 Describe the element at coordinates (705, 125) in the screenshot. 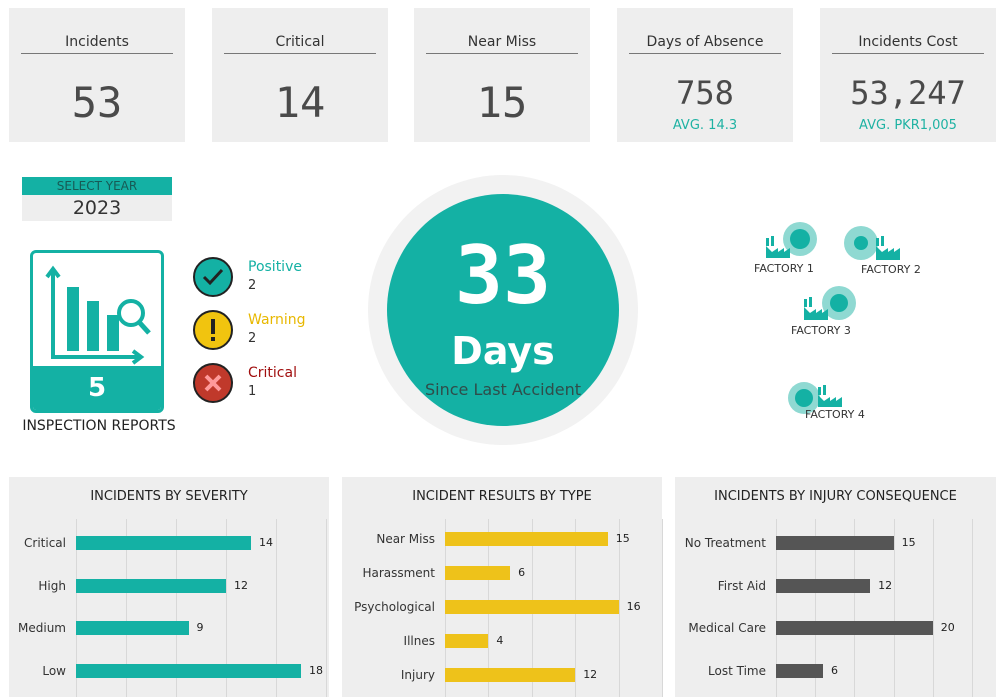

I see `kpi-average: AVG. 14.3` at that location.